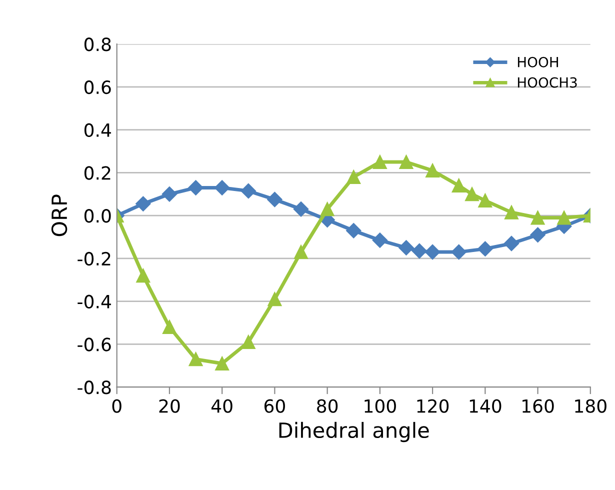 This screenshot has width=615, height=490. I want to click on x-tick-label: 100, so click(380, 406).